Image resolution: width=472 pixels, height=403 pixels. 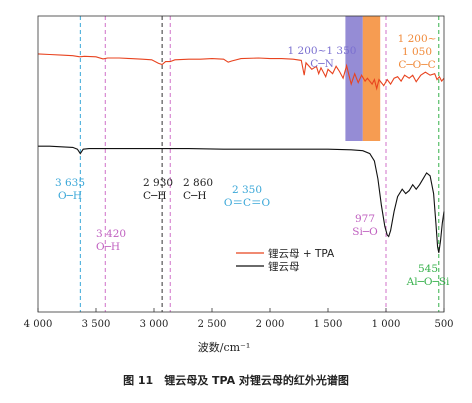 What do you see at coordinates (322, 57) in the screenshot?
I see `annotation-5: 1 200~1 350 C─N` at bounding box center [322, 57].